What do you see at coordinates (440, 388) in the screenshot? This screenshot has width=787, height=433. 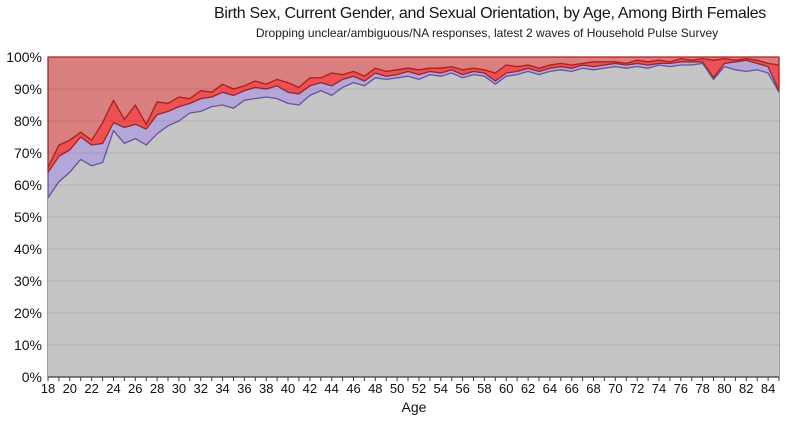 I see `x-tick-label: 54` at bounding box center [440, 388].